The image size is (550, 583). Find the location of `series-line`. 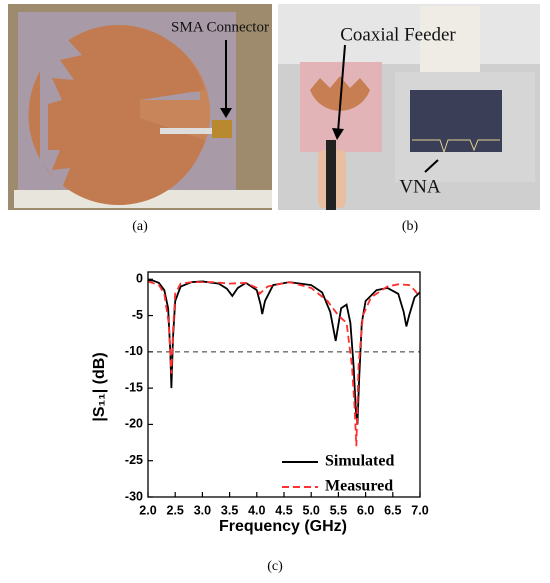

series-line is located at coordinates (284, 363).